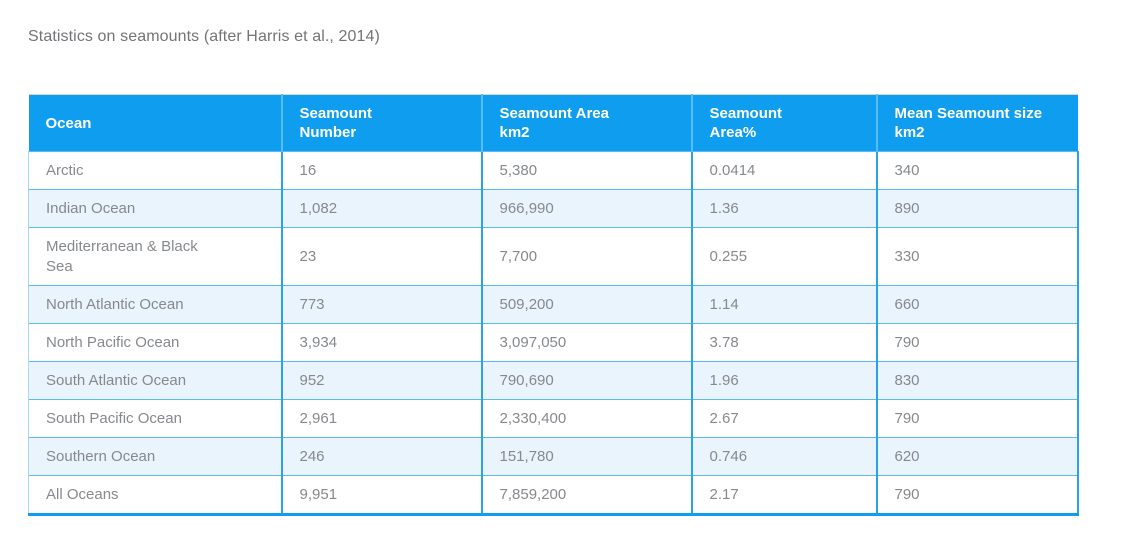 Image resolution: width=1127 pixels, height=545 pixels. I want to click on value-cell: 509,200, so click(586, 304).